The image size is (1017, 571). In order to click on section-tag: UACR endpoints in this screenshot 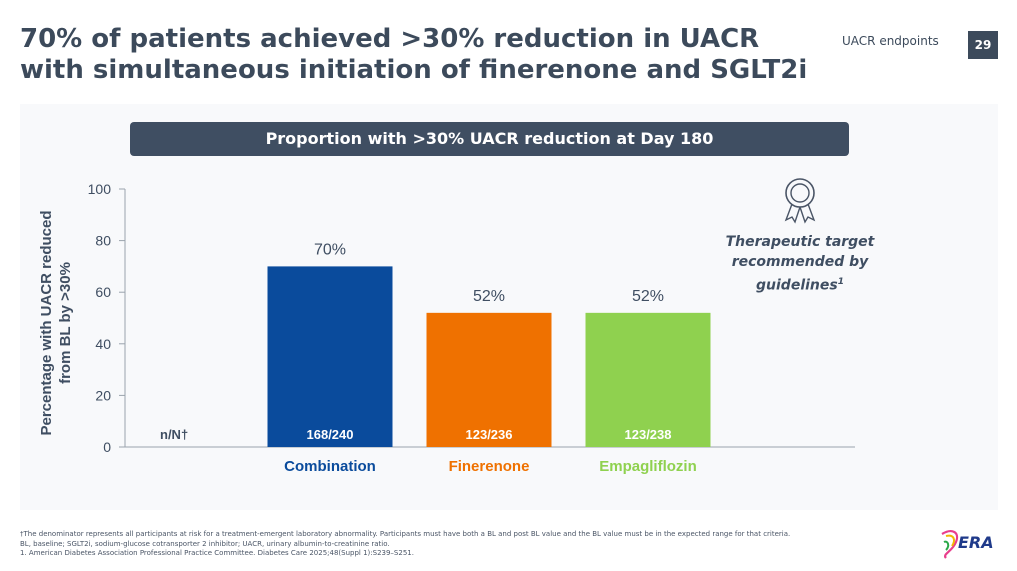, I will do `click(890, 41)`.